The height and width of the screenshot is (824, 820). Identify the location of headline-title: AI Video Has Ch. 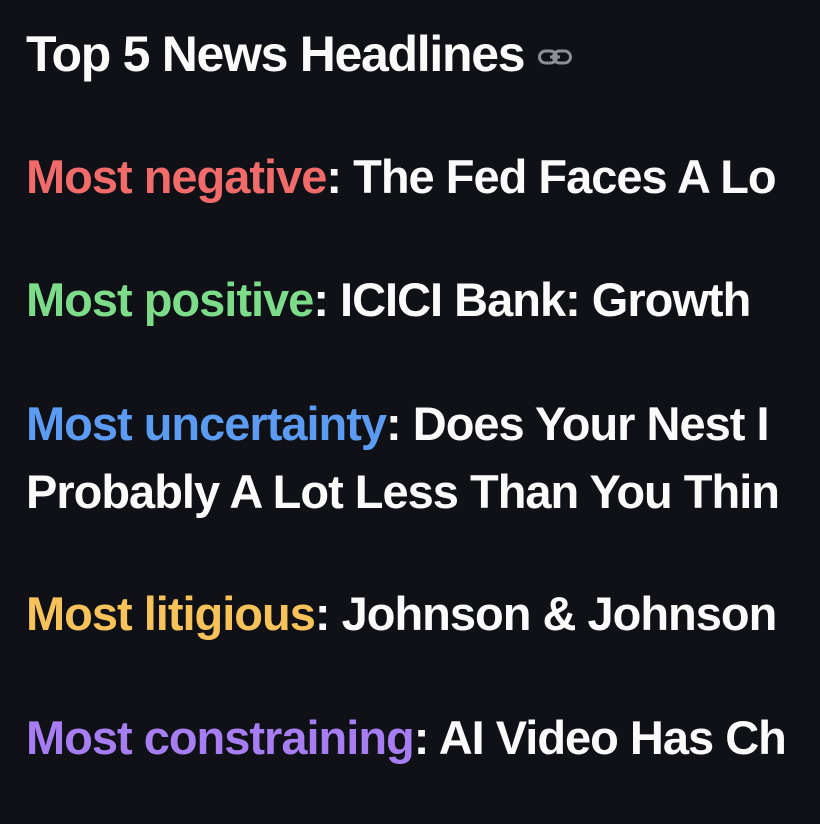
(612, 737).